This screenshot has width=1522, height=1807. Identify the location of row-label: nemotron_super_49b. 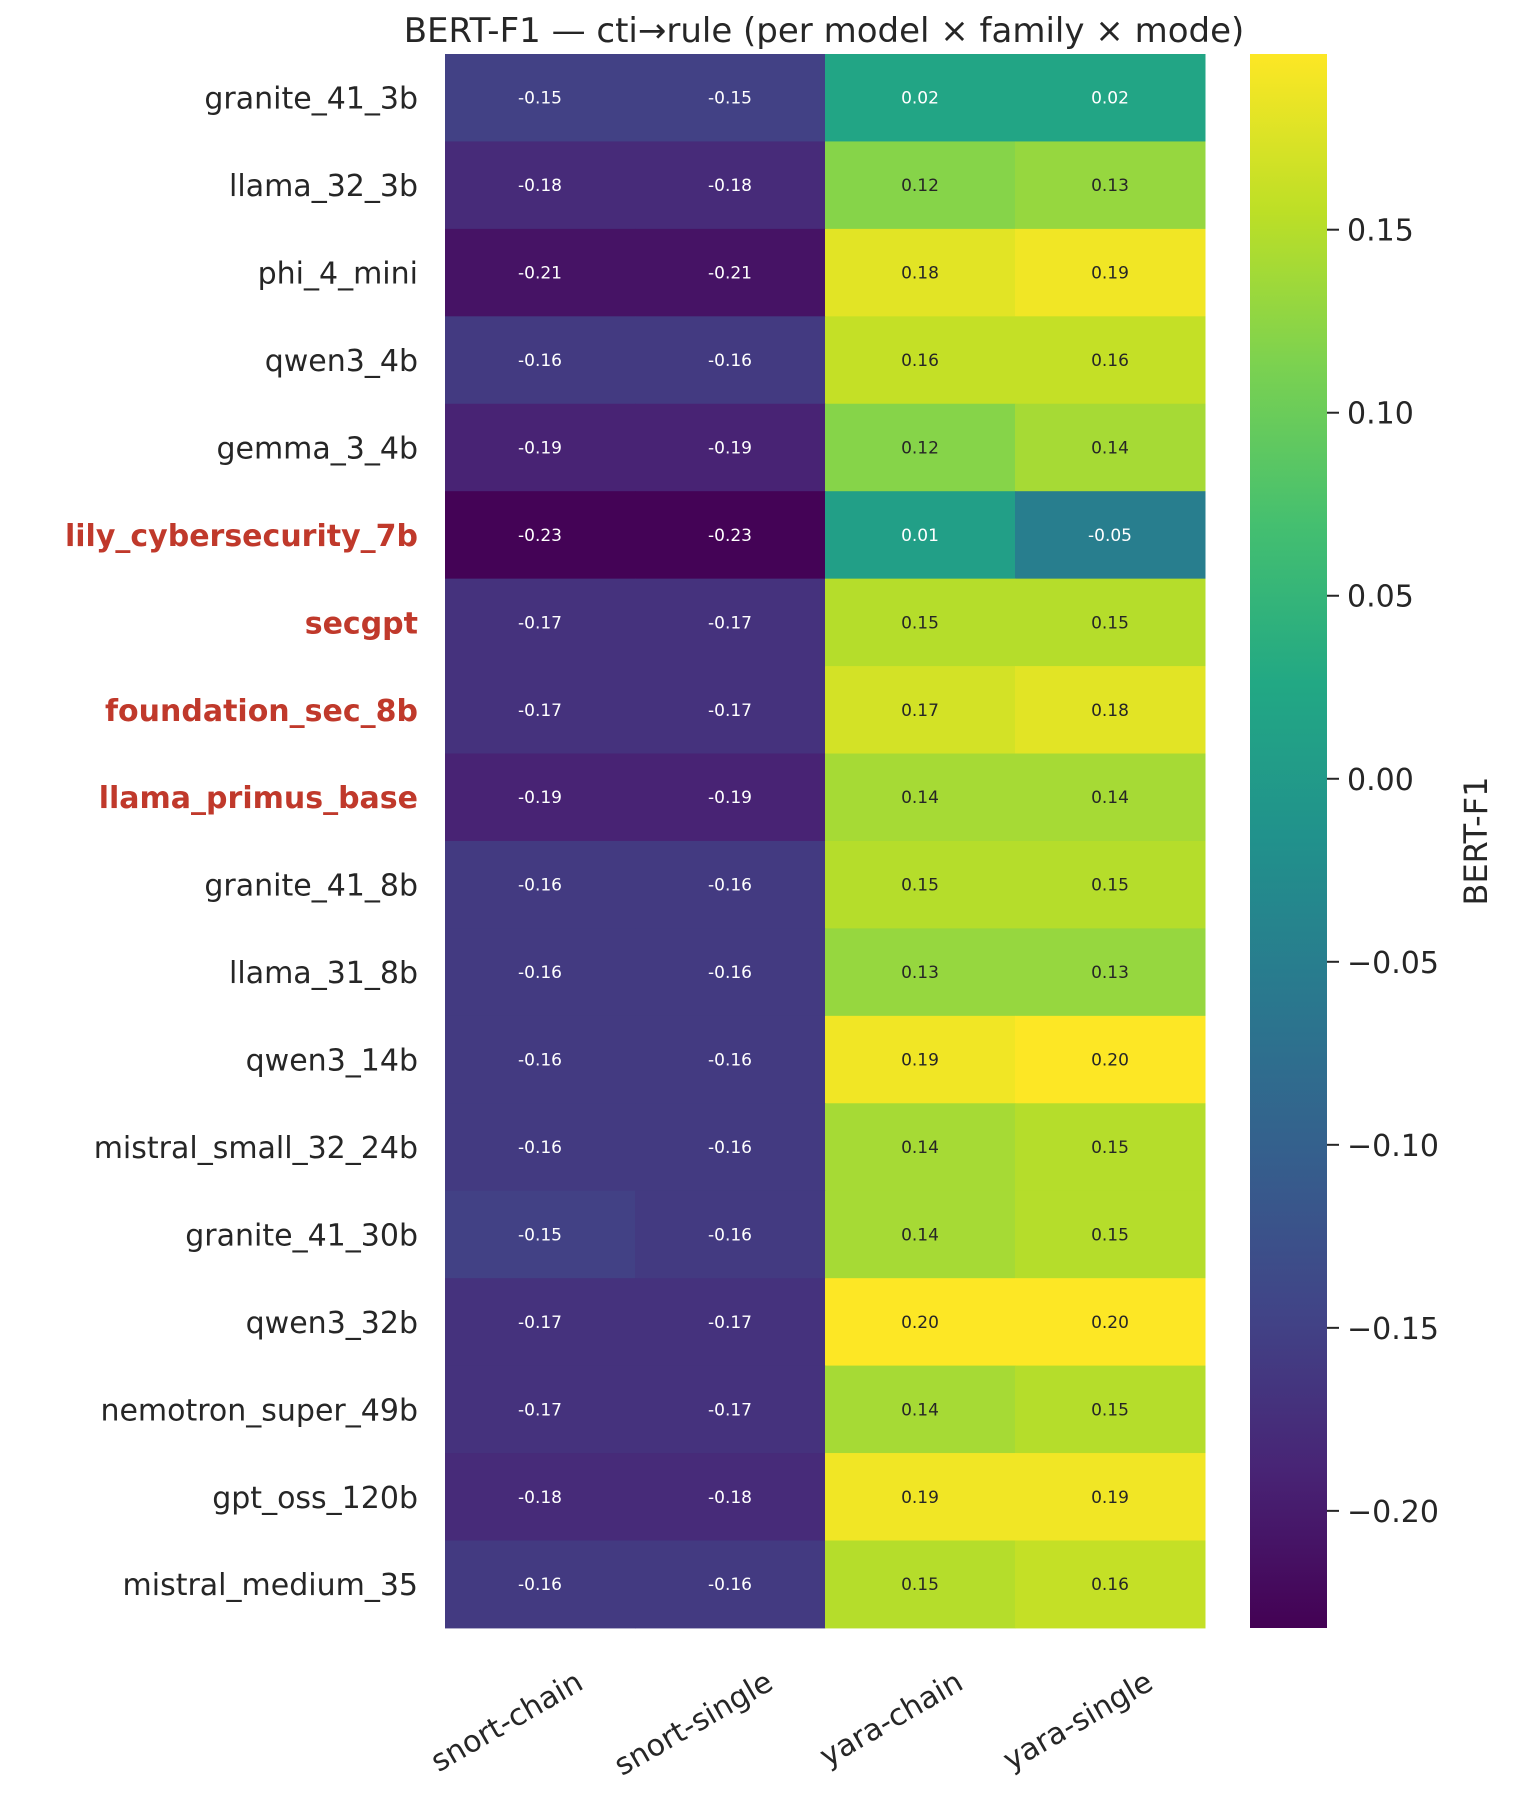
(259, 1410).